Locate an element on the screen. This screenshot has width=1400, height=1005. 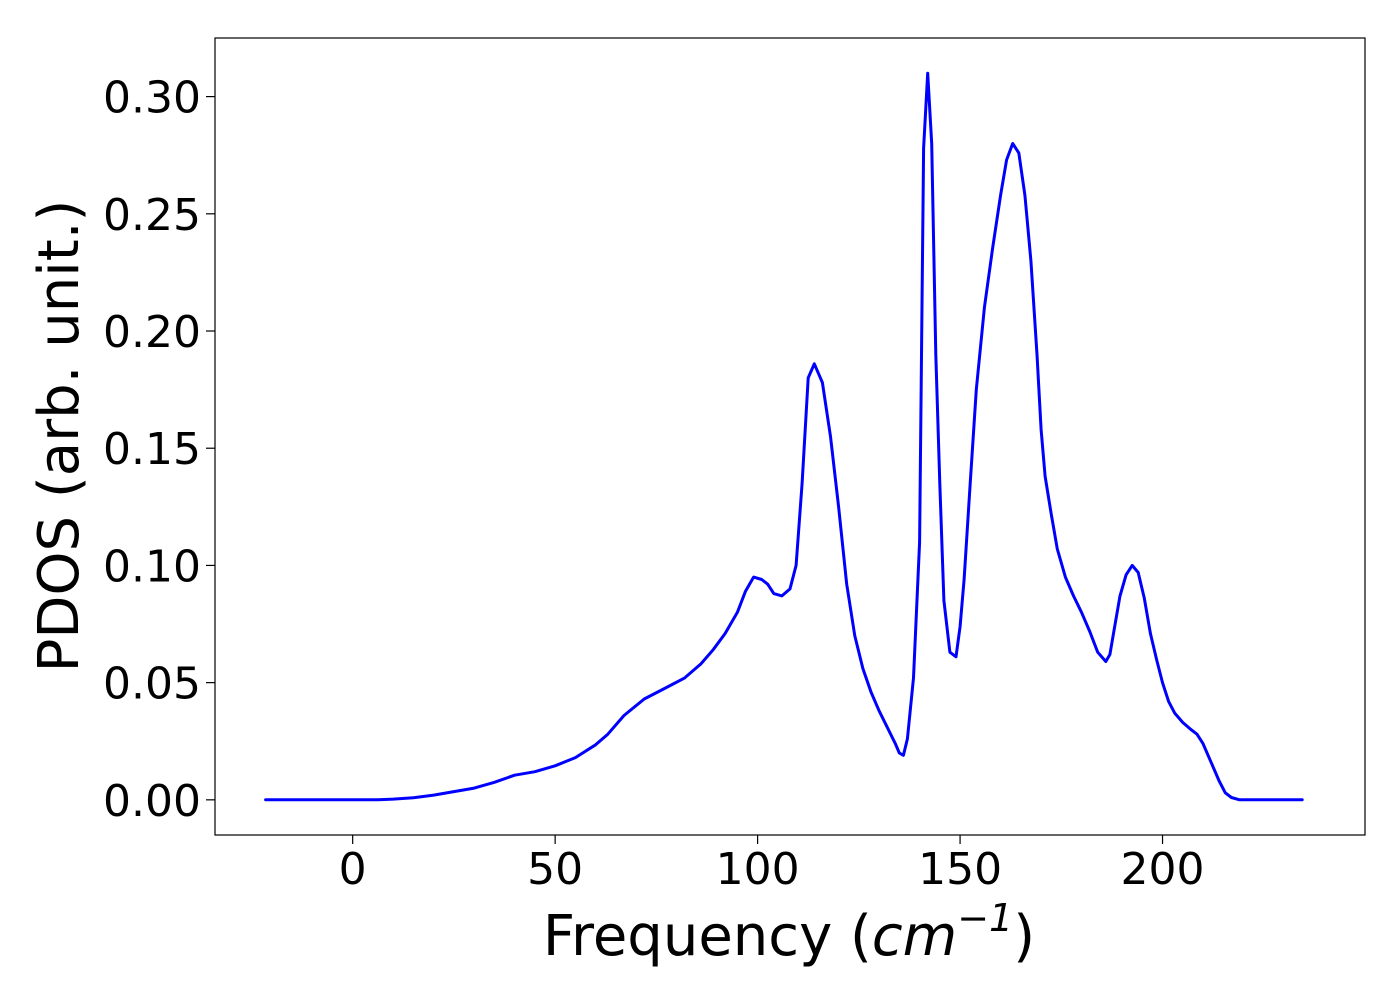
x-axis-label-unit: cm is located at coordinates (914, 936).